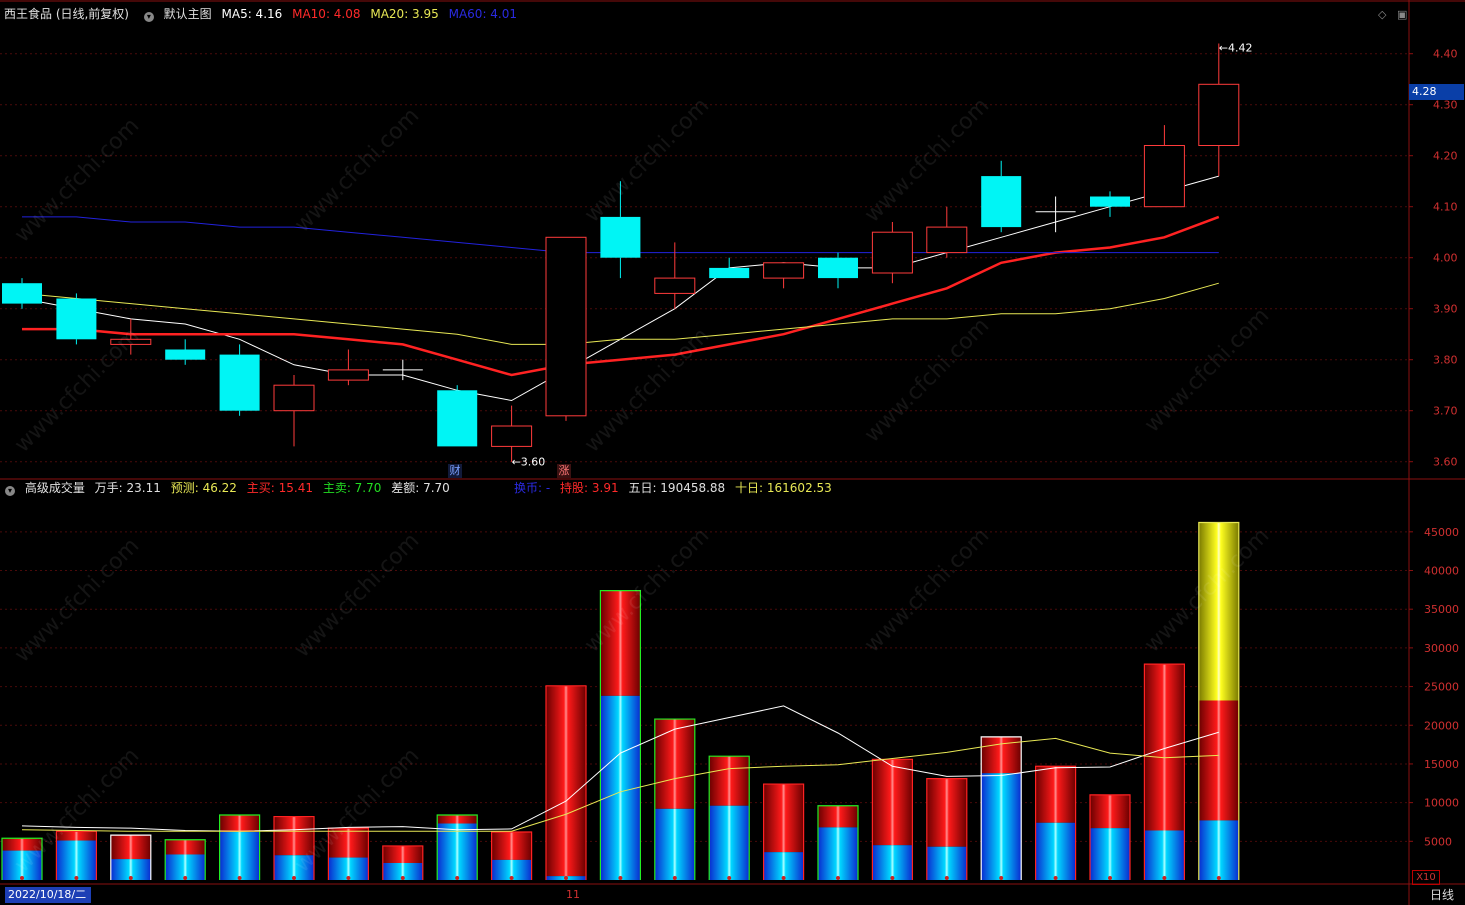 Image resolution: width=1465 pixels, height=905 pixels. Describe the element at coordinates (1402, 14) in the screenshot. I see `window-toggle-icon: ▣` at that location.